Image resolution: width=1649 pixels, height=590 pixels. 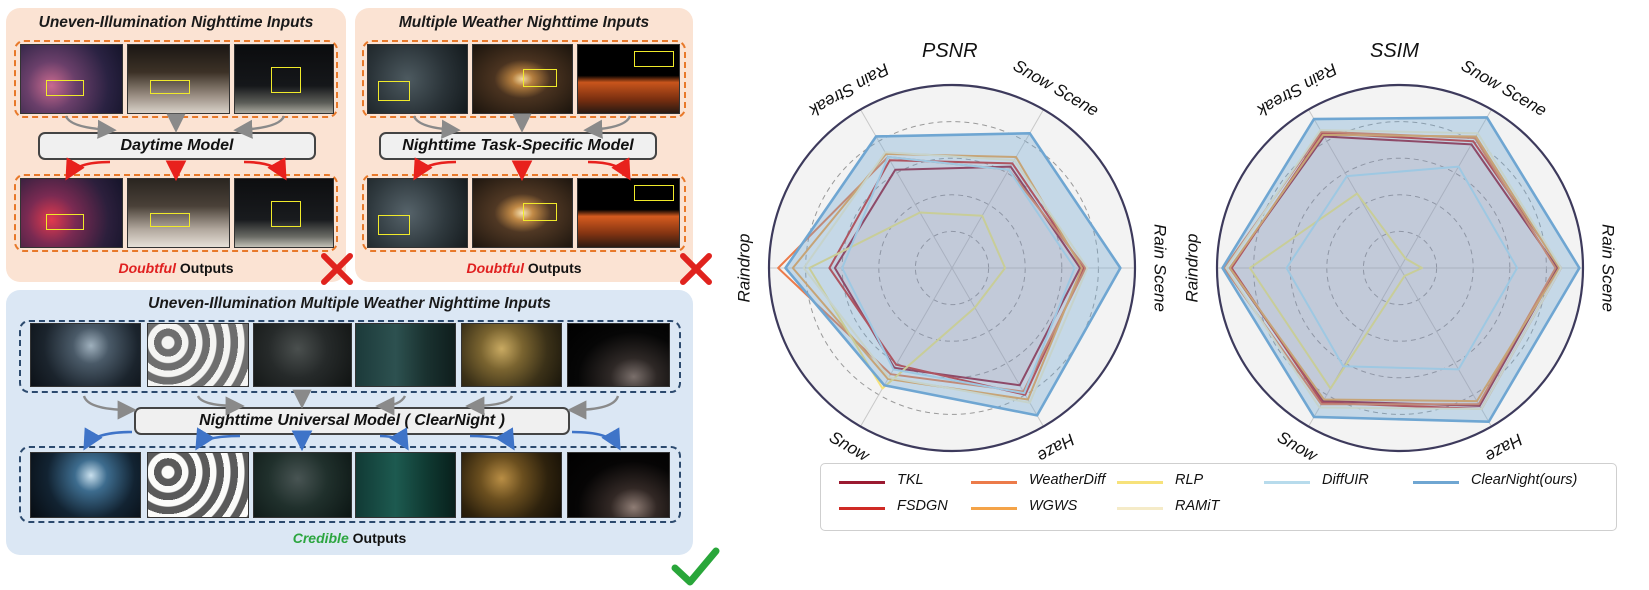 I want to click on input-image-man-rain, so click(x=302, y=355).